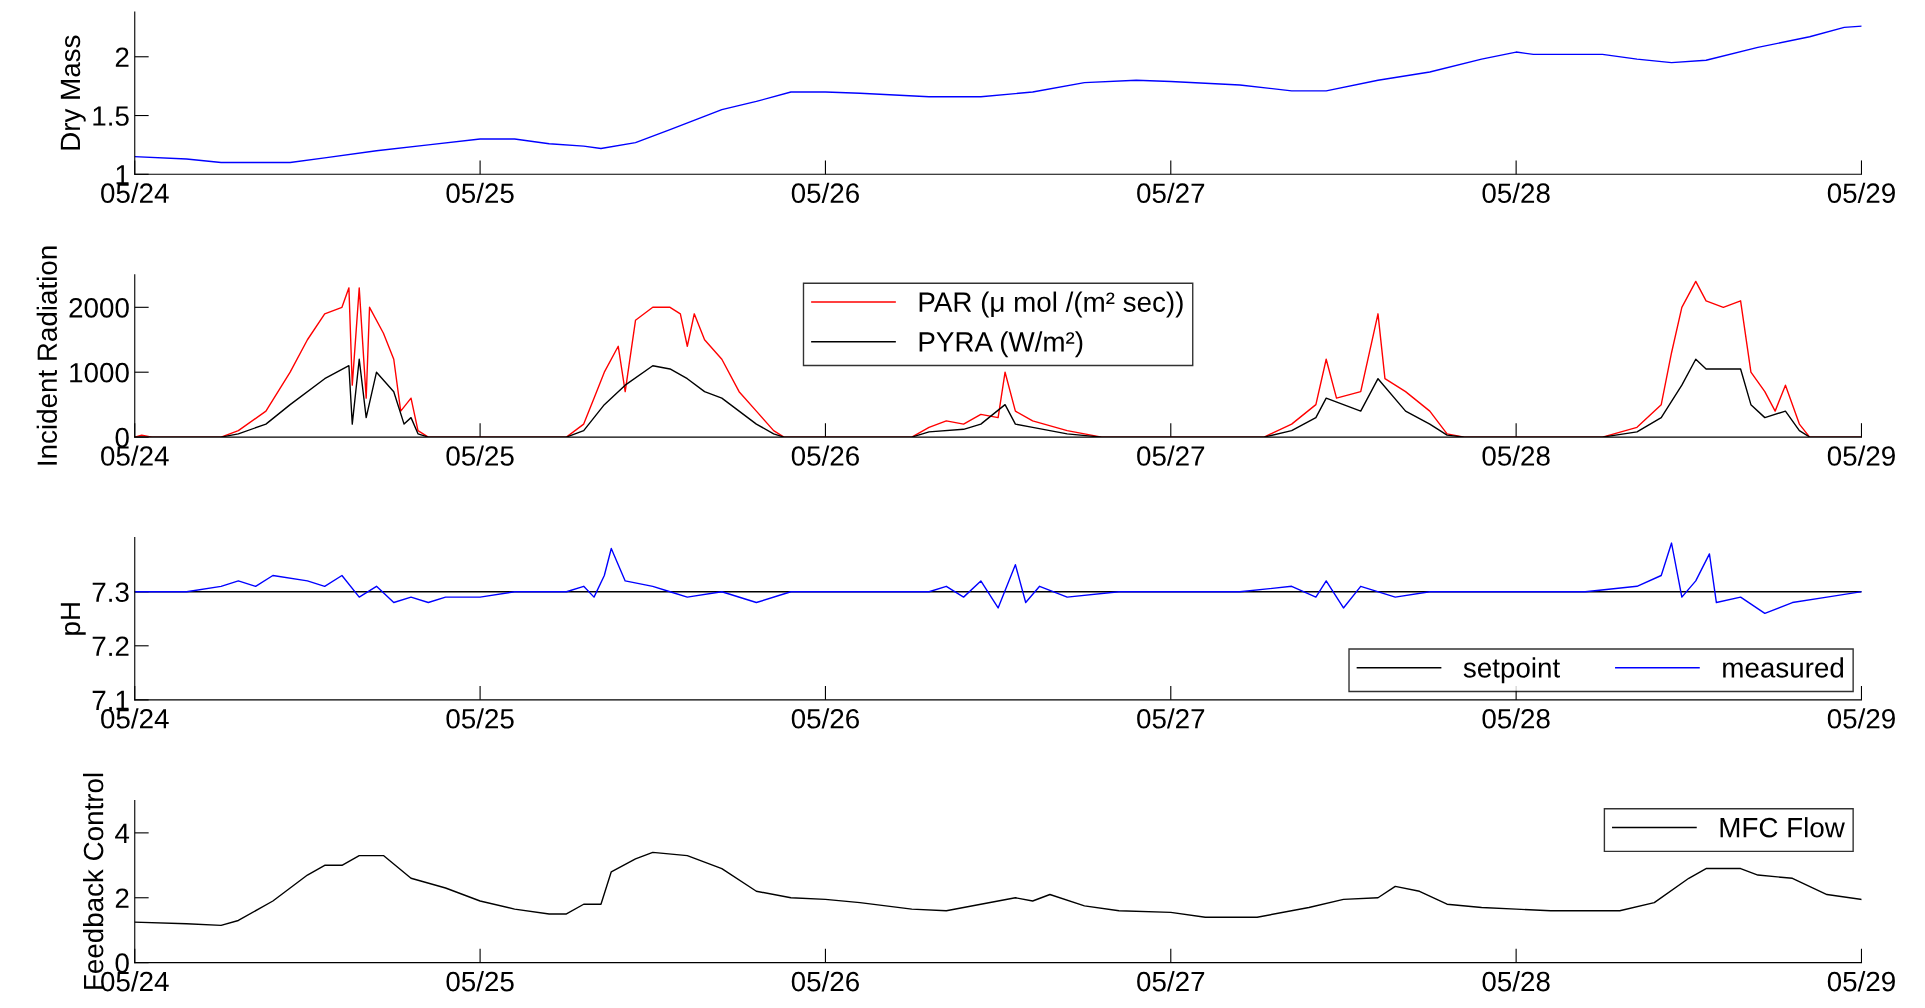 This screenshot has height=1008, width=1925. What do you see at coordinates (73, 92) in the screenshot?
I see `y-axis-title: Dry Mass` at bounding box center [73, 92].